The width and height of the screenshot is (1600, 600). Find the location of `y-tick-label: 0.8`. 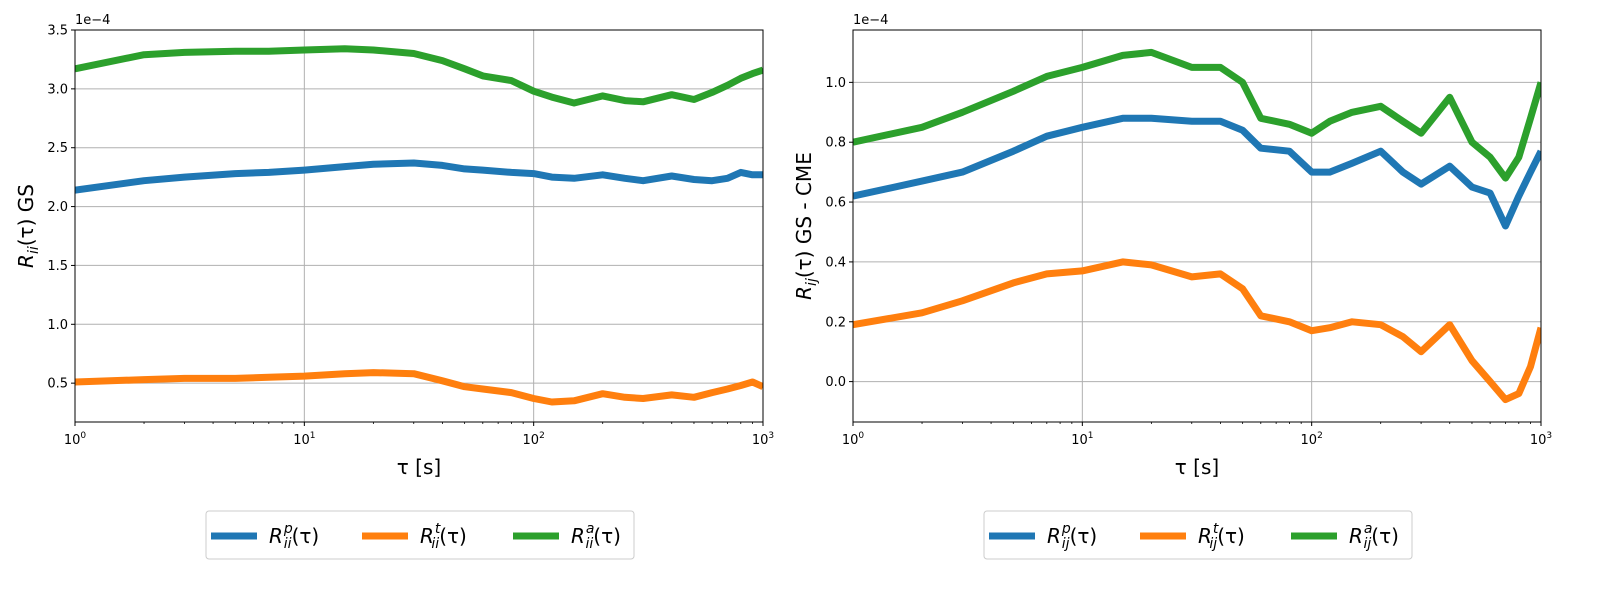

y-tick-label: 0.8 is located at coordinates (835, 143).